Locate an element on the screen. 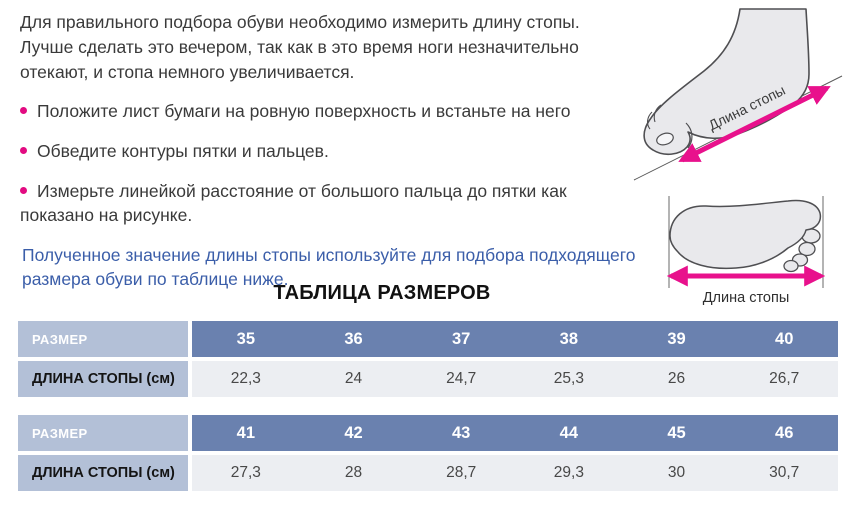  length-cell: 28 is located at coordinates (353, 472).